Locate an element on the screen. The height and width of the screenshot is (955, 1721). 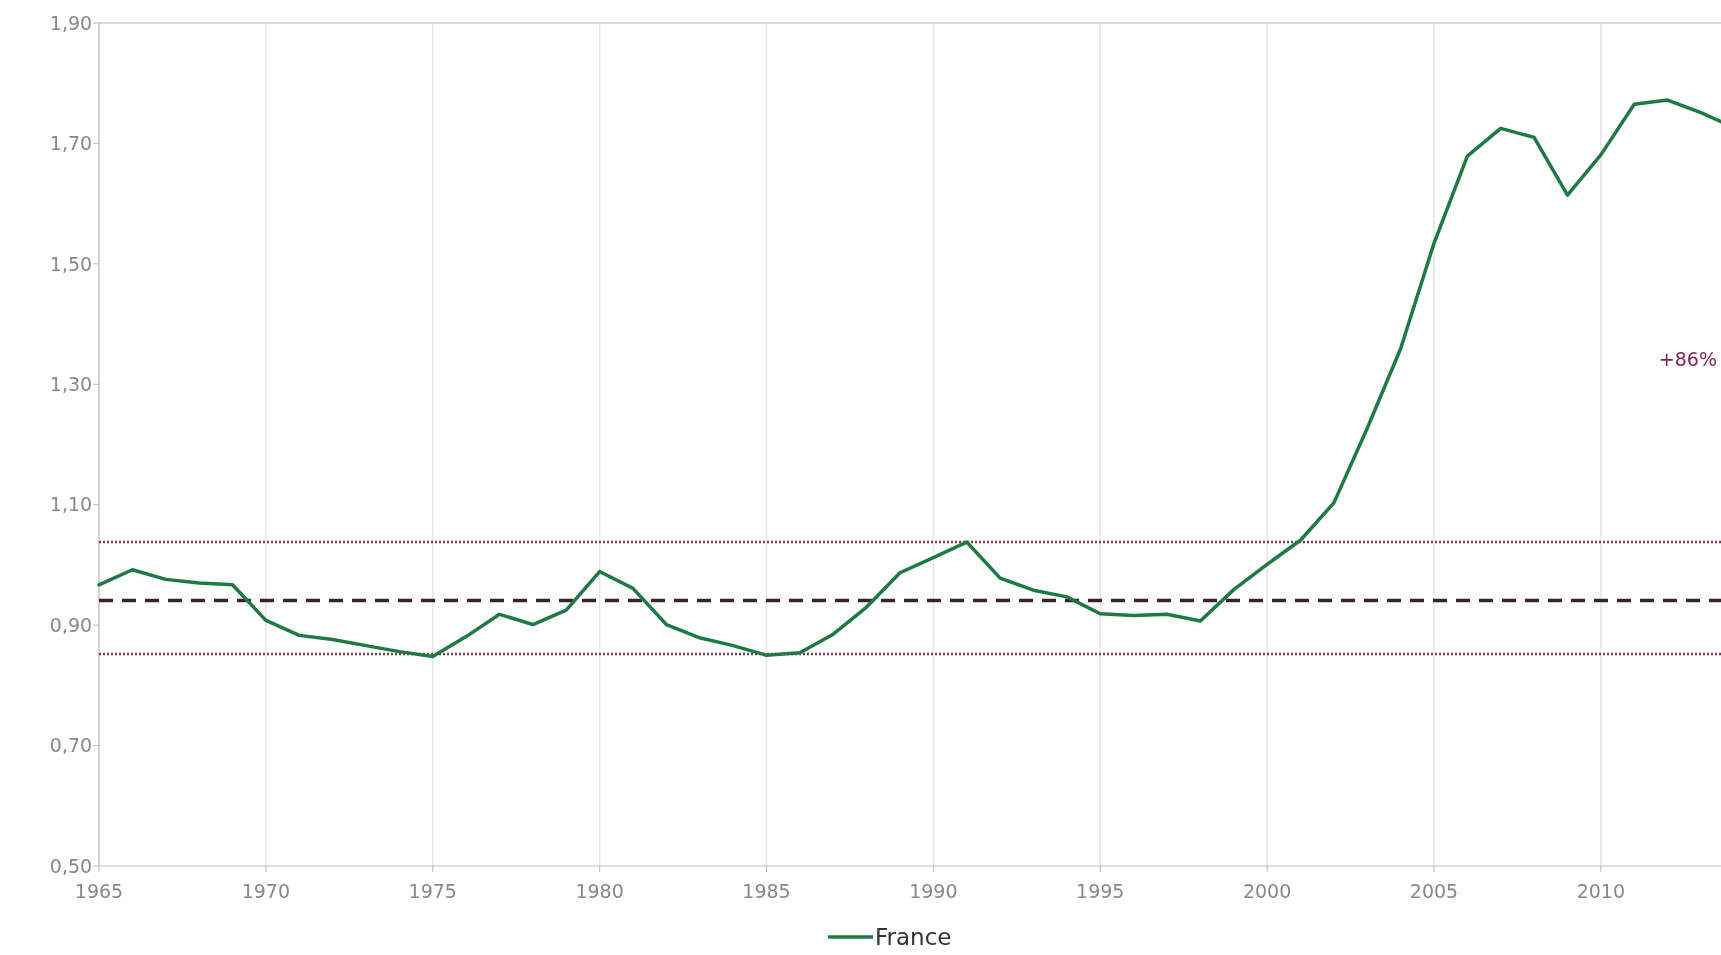
y-tick-label: 1,30 is located at coordinates (71, 383).